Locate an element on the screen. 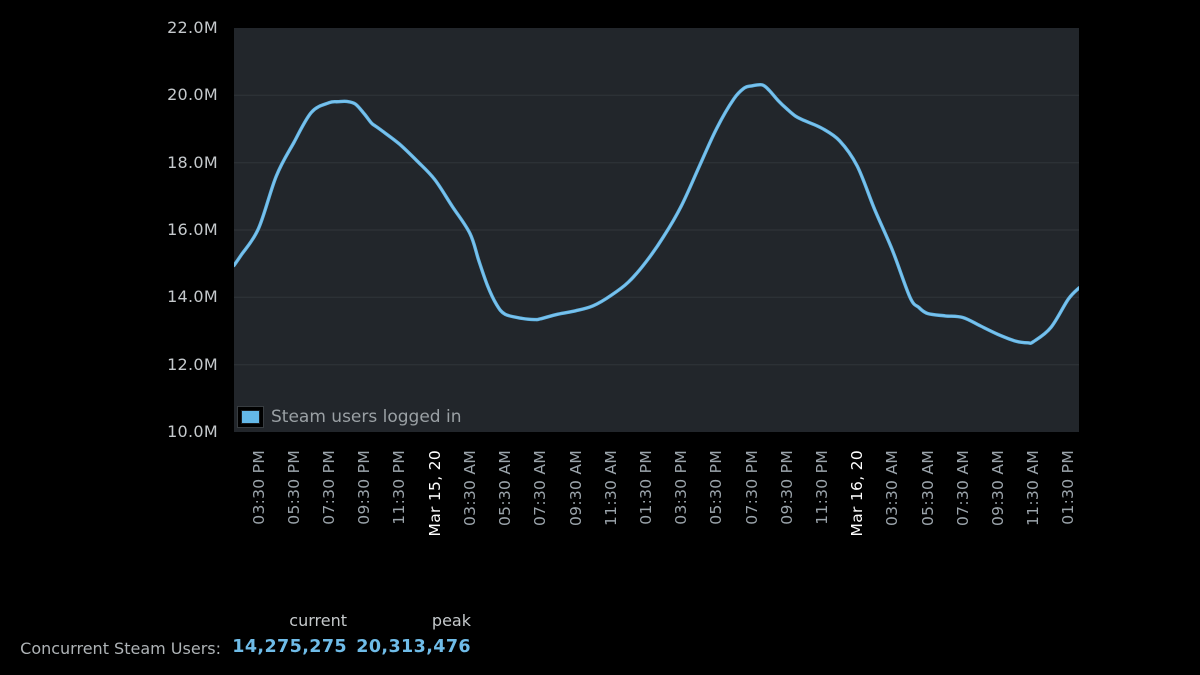  y-axis: 22.0M 20.0M 18.0M 16.0M 14.0M 12.0M 10.0M is located at coordinates (111, 230).